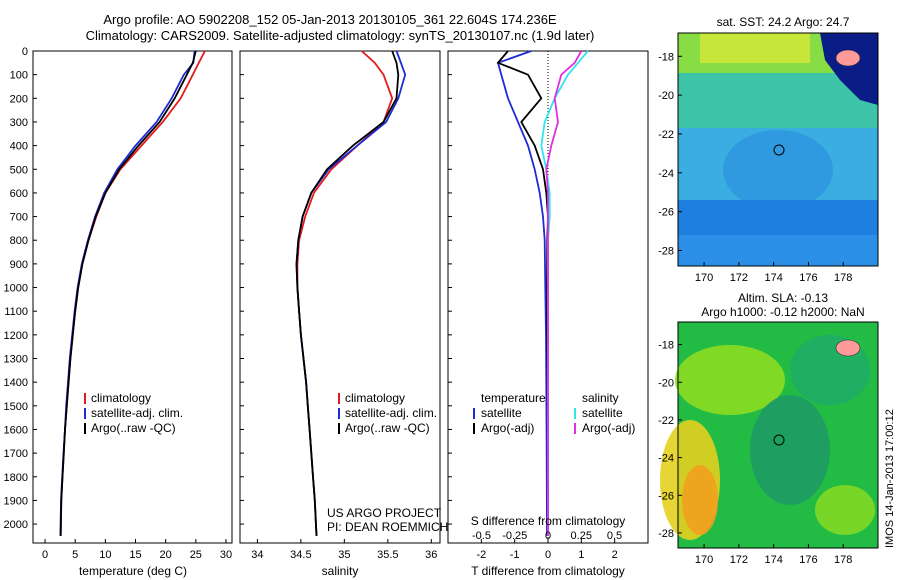 Image resolution: width=900 pixels, height=580 pixels. Describe the element at coordinates (16, 312) in the screenshot. I see `depth-tick-label: 1100` at that location.